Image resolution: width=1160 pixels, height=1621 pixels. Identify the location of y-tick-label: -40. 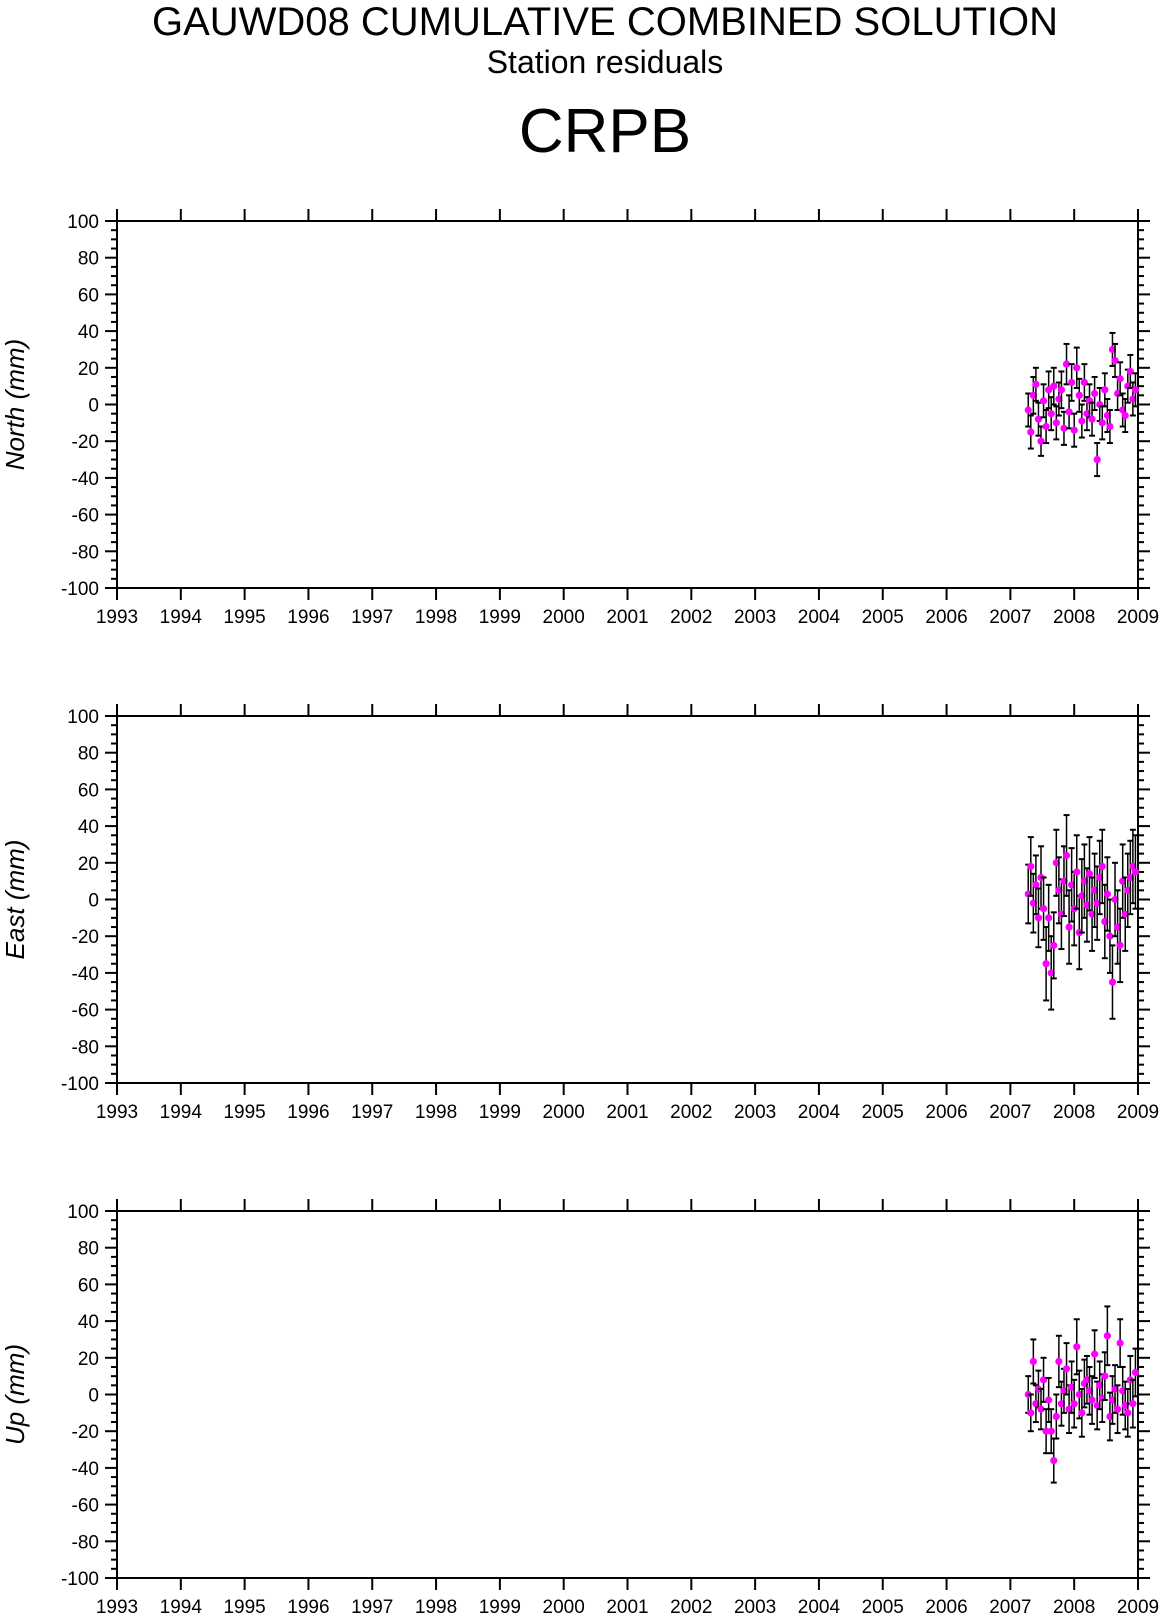
(85, 974).